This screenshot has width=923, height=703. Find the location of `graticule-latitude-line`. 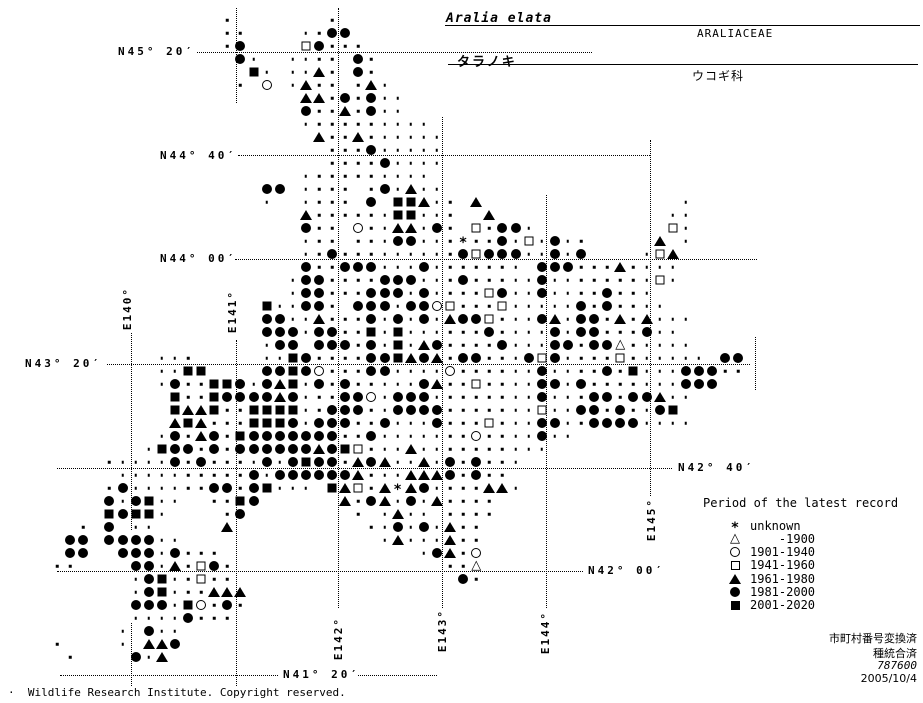

graticule-latitude-line is located at coordinates (428, 364).